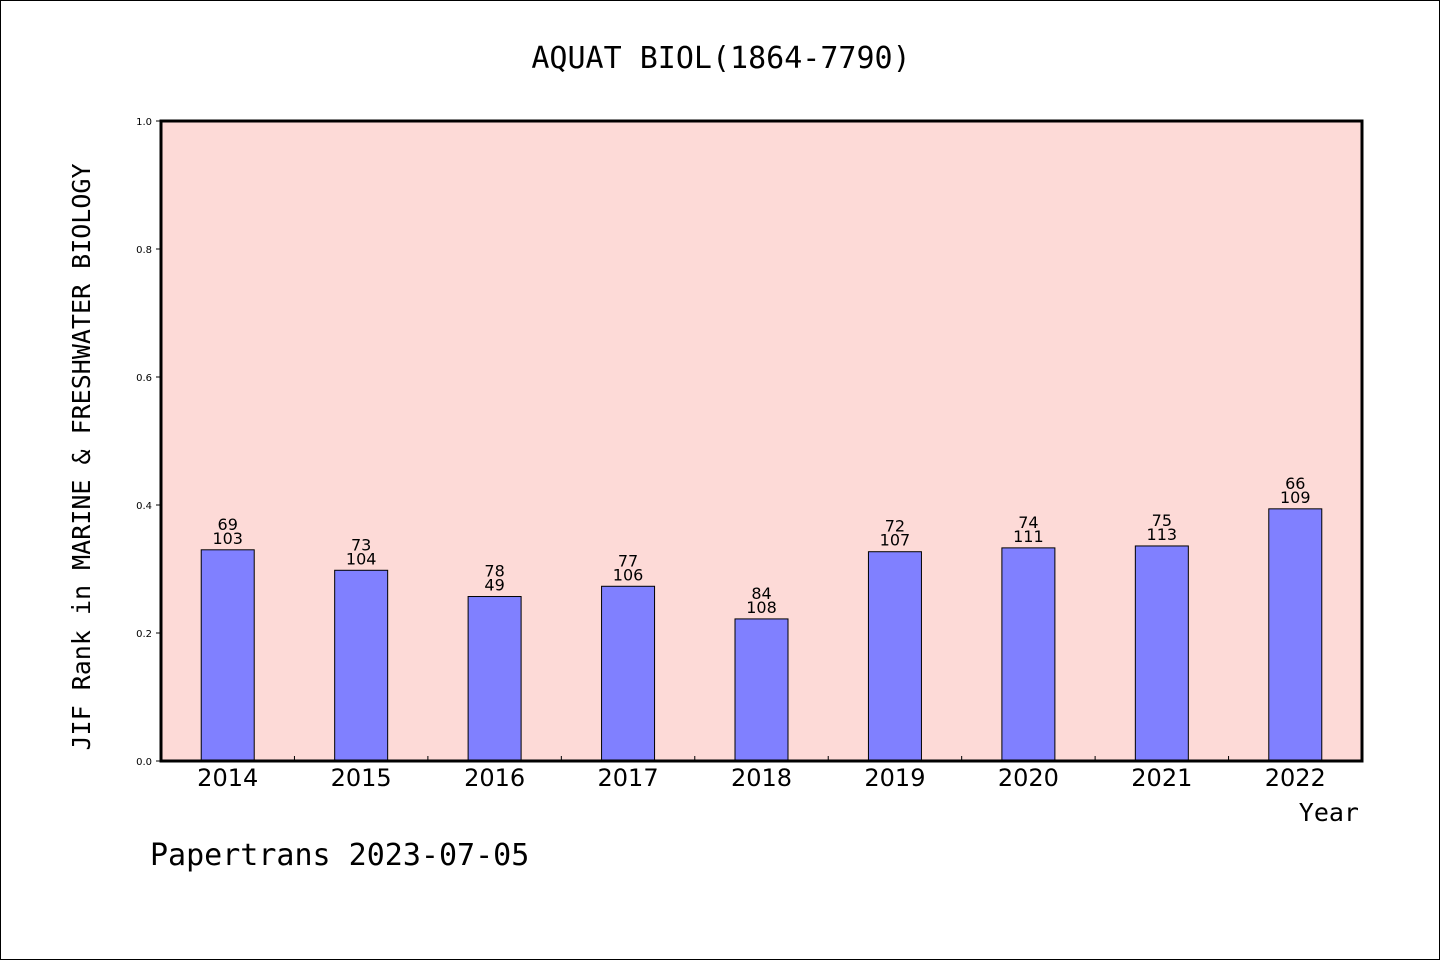  Describe the element at coordinates (227, 655) in the screenshot. I see `bar-2014` at that location.